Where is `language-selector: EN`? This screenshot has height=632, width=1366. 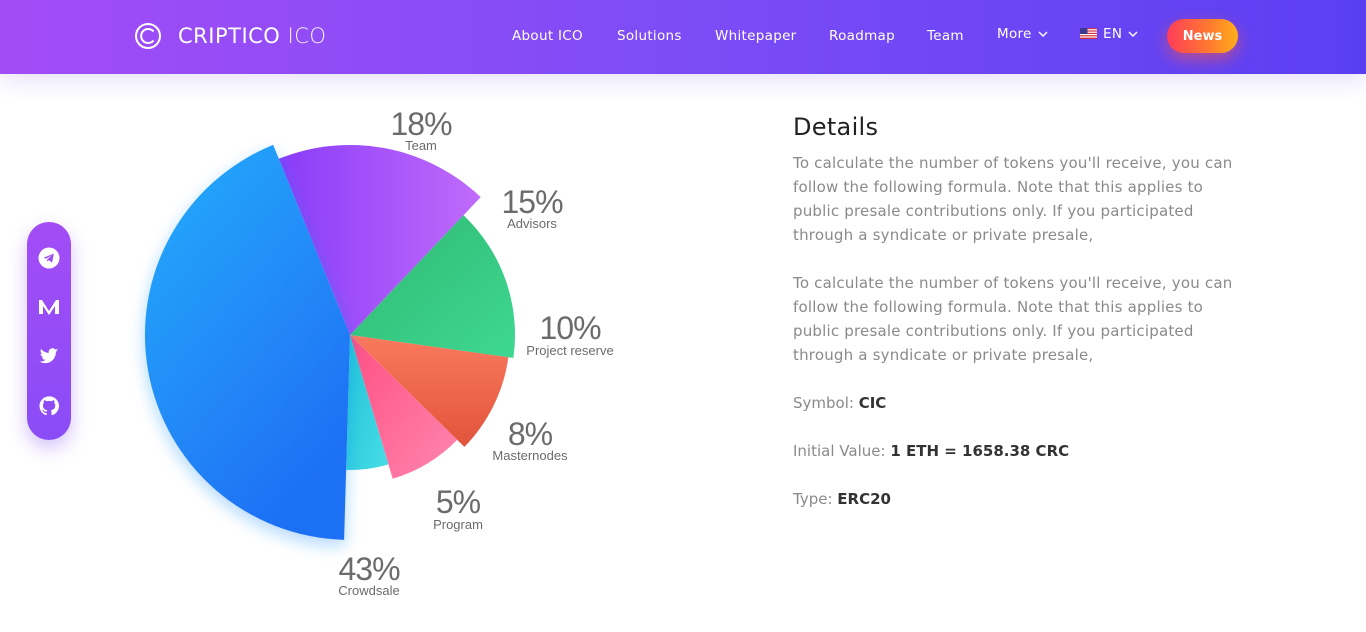 language-selector: EN is located at coordinates (1109, 34).